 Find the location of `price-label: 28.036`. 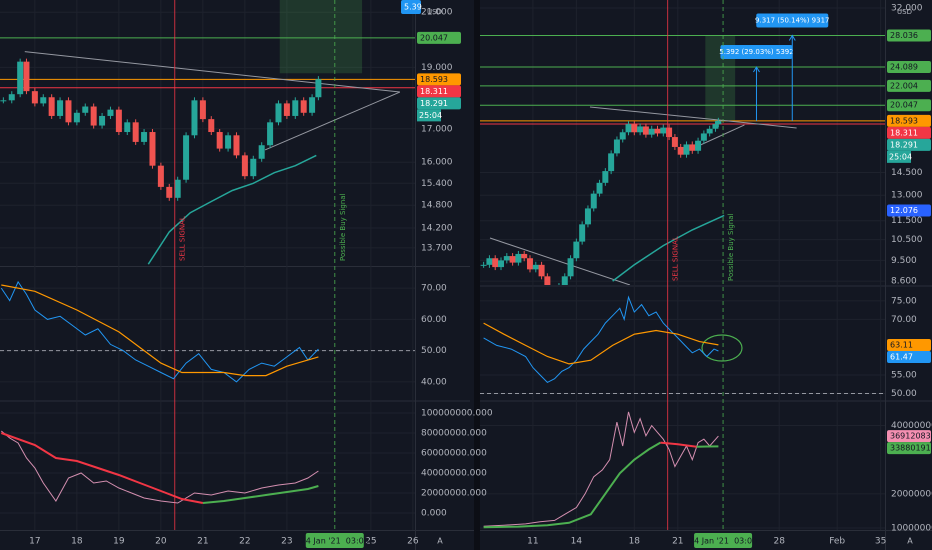

price-label: 28.036 is located at coordinates (904, 35).